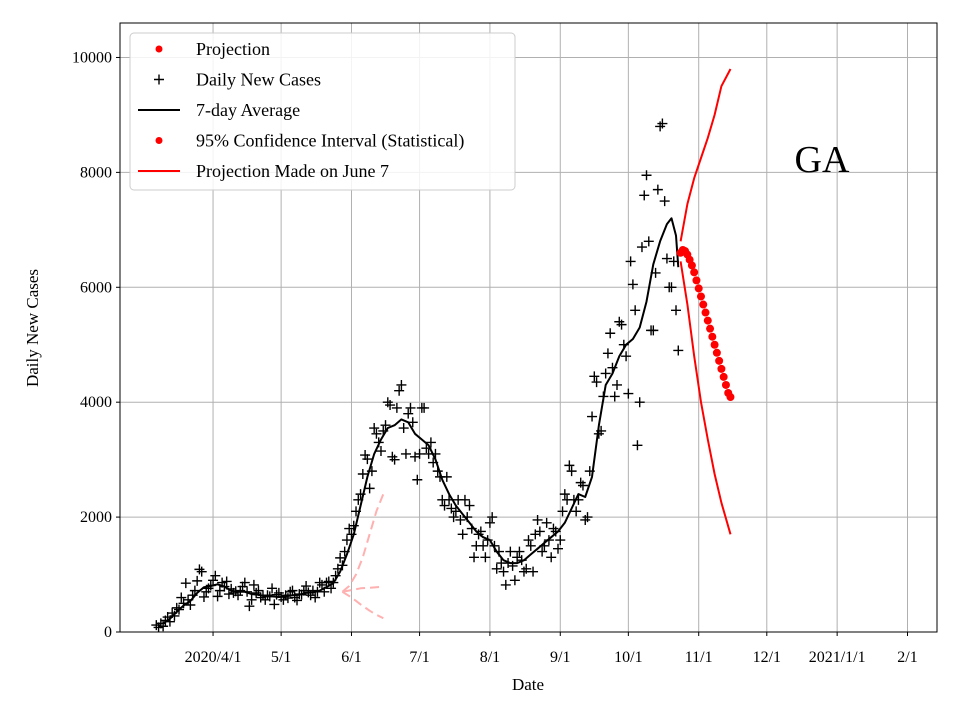 The height and width of the screenshot is (720, 960). Describe the element at coordinates (32, 328) in the screenshot. I see `y-axis-title: Daily New Cases` at that location.